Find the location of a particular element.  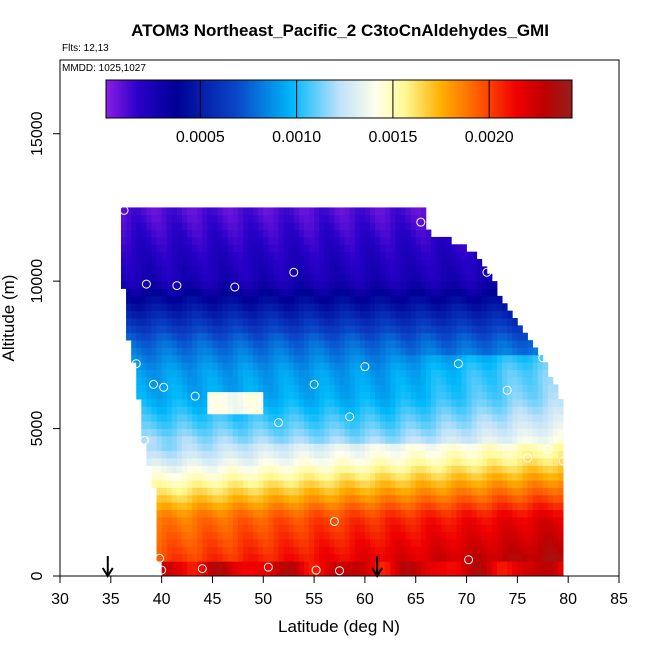

sample-point is located at coordinates (146, 284).